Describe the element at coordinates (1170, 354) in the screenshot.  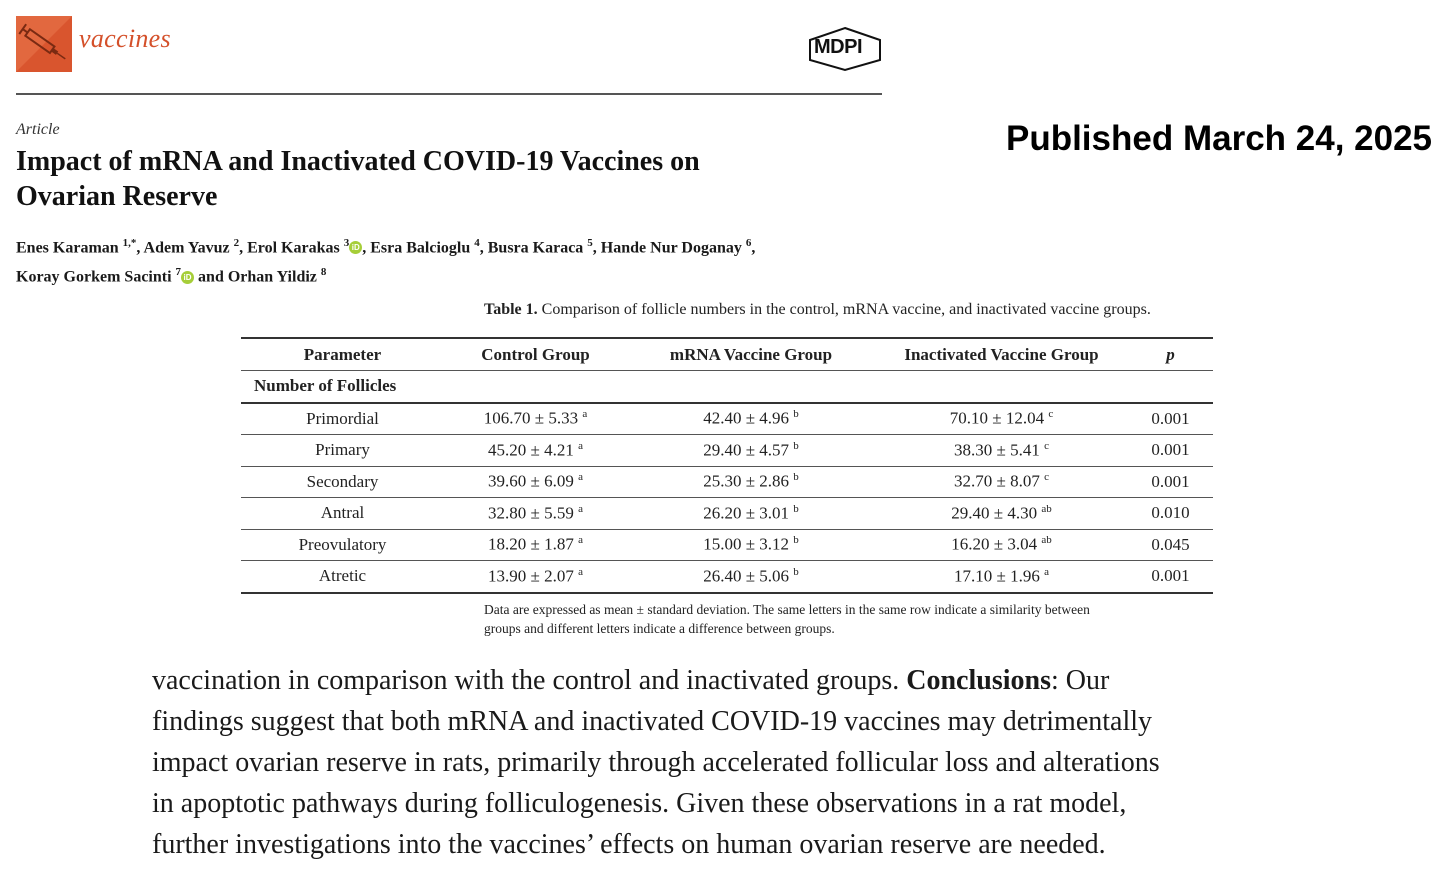
I see `header-p: p` at that location.